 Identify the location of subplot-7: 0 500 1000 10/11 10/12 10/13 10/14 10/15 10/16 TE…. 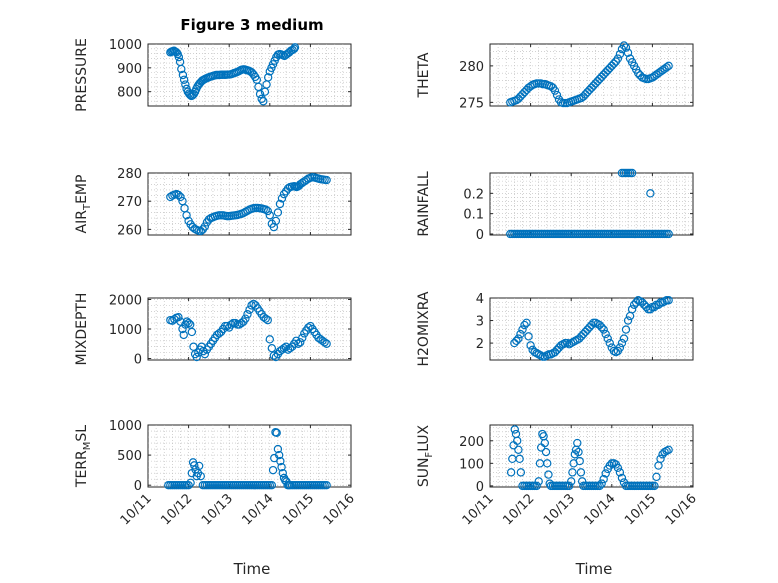
(216, 473).